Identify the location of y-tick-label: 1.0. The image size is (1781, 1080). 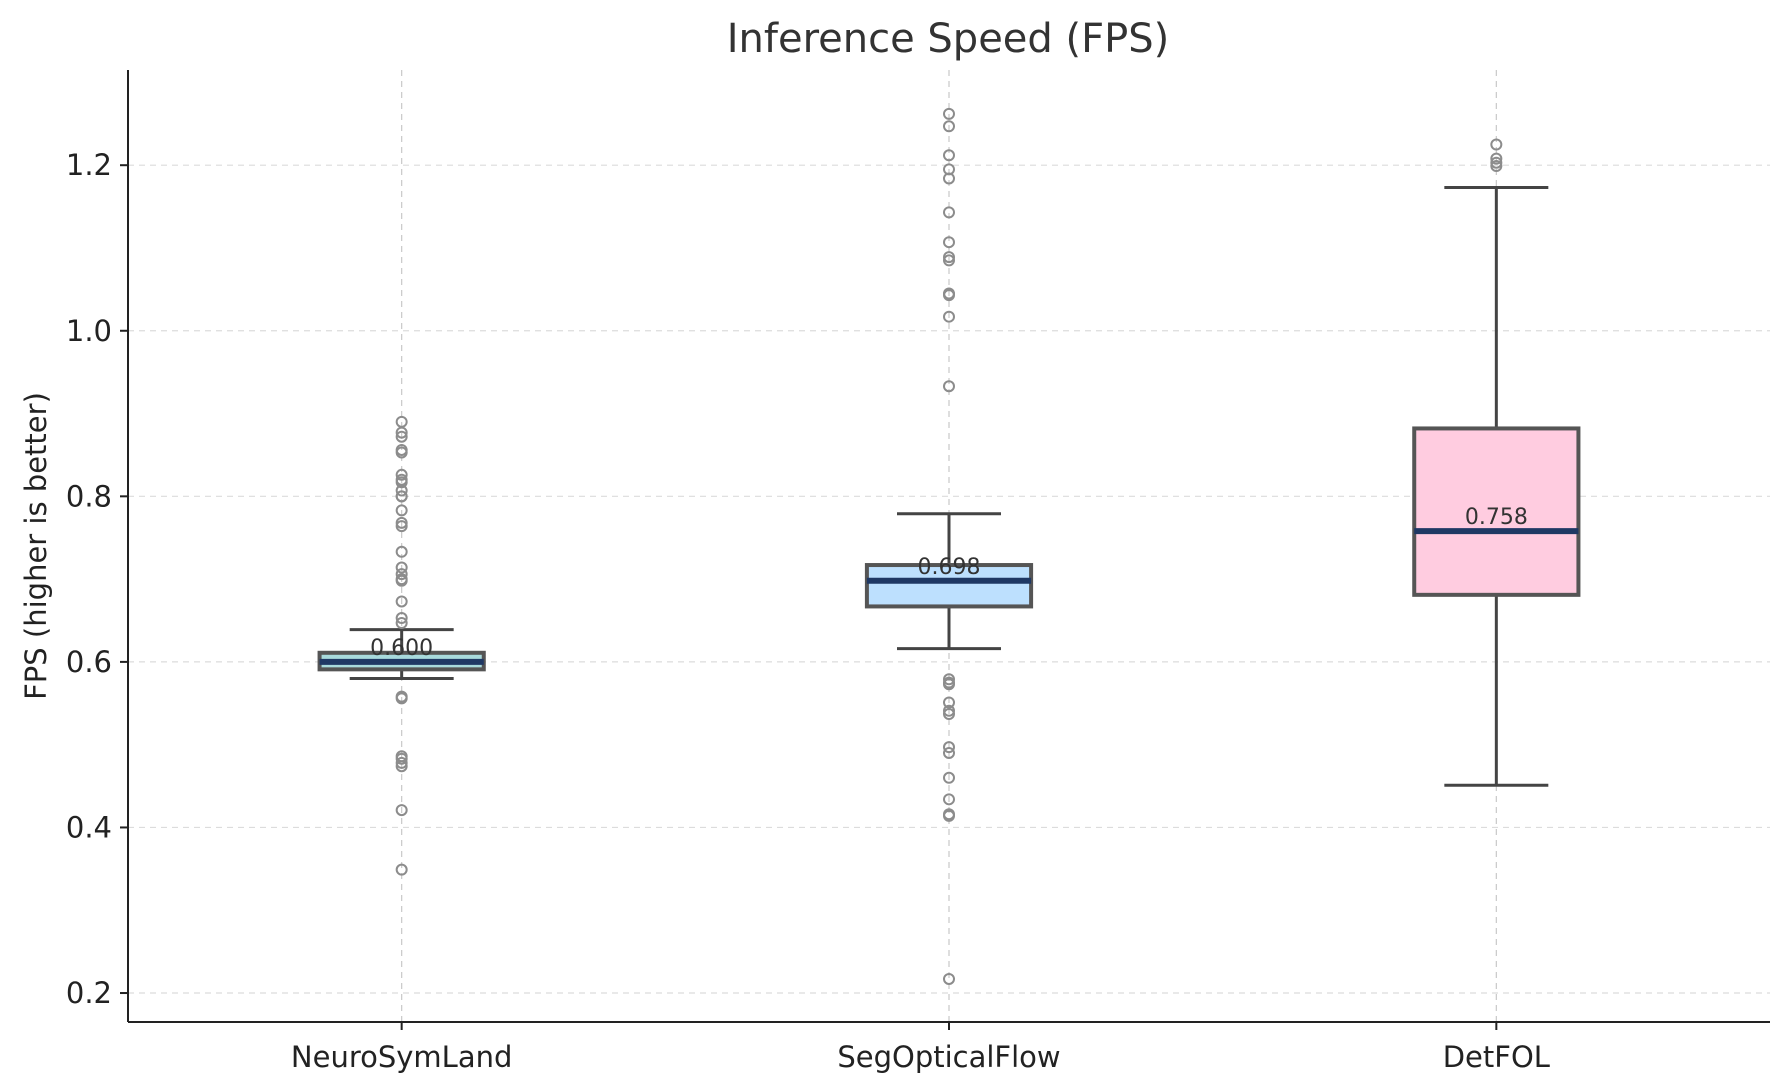
(89, 331).